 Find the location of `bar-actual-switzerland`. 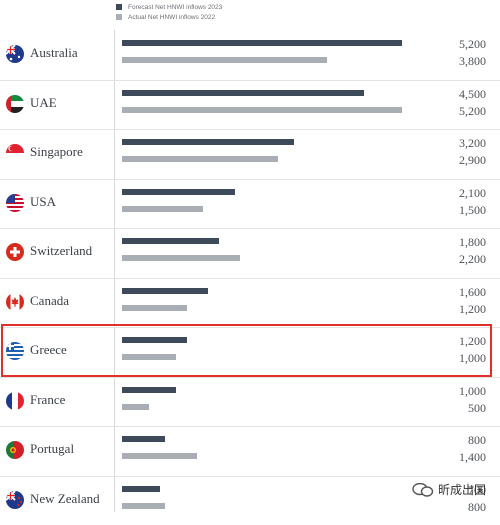

bar-actual-switzerland is located at coordinates (181, 258).